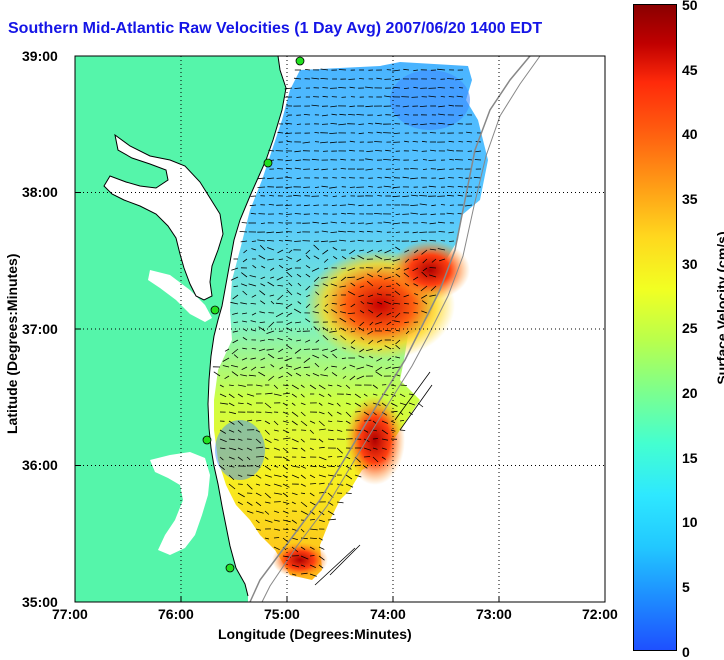  What do you see at coordinates (12, 344) in the screenshot?
I see `y-axis-label: Latitude (Degrees:Minutes)` at bounding box center [12, 344].